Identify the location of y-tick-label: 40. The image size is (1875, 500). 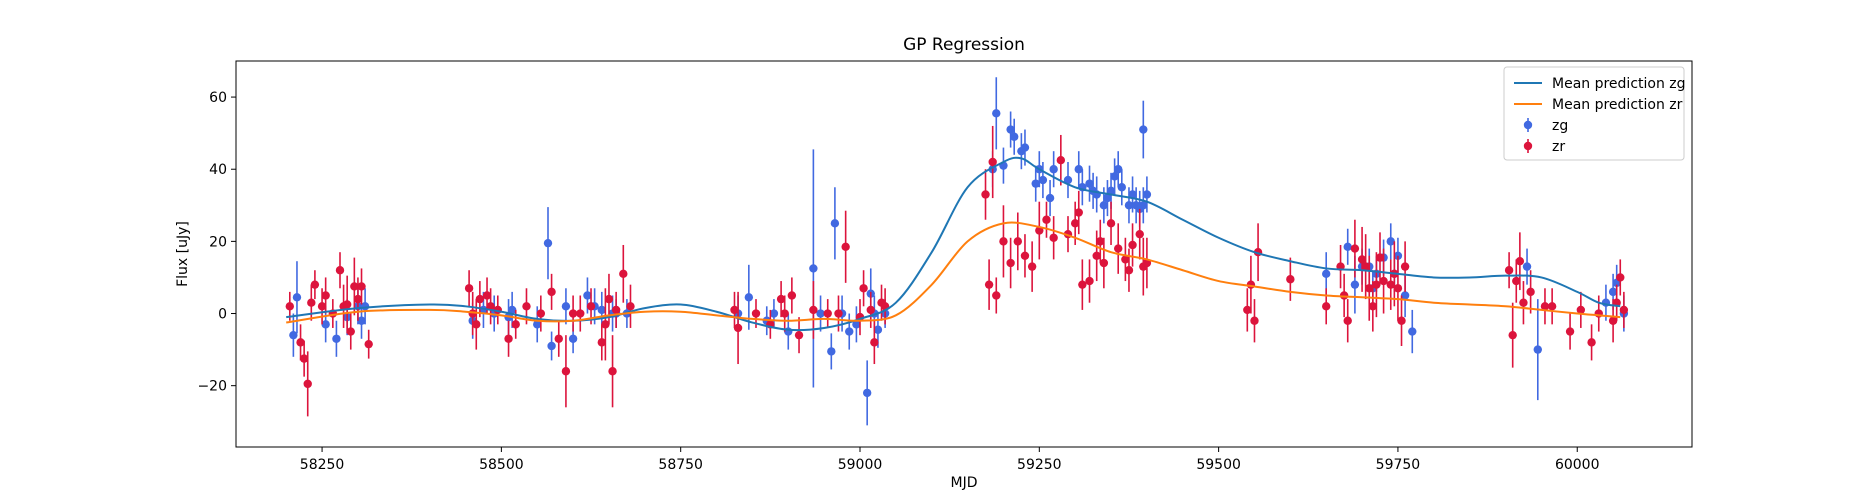
(218, 170).